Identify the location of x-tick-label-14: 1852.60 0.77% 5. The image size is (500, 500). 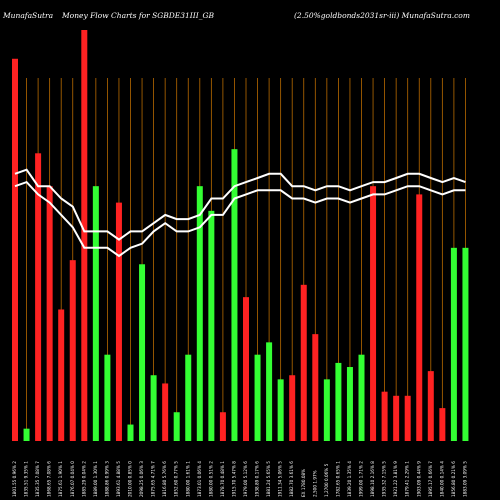
(176, 479).